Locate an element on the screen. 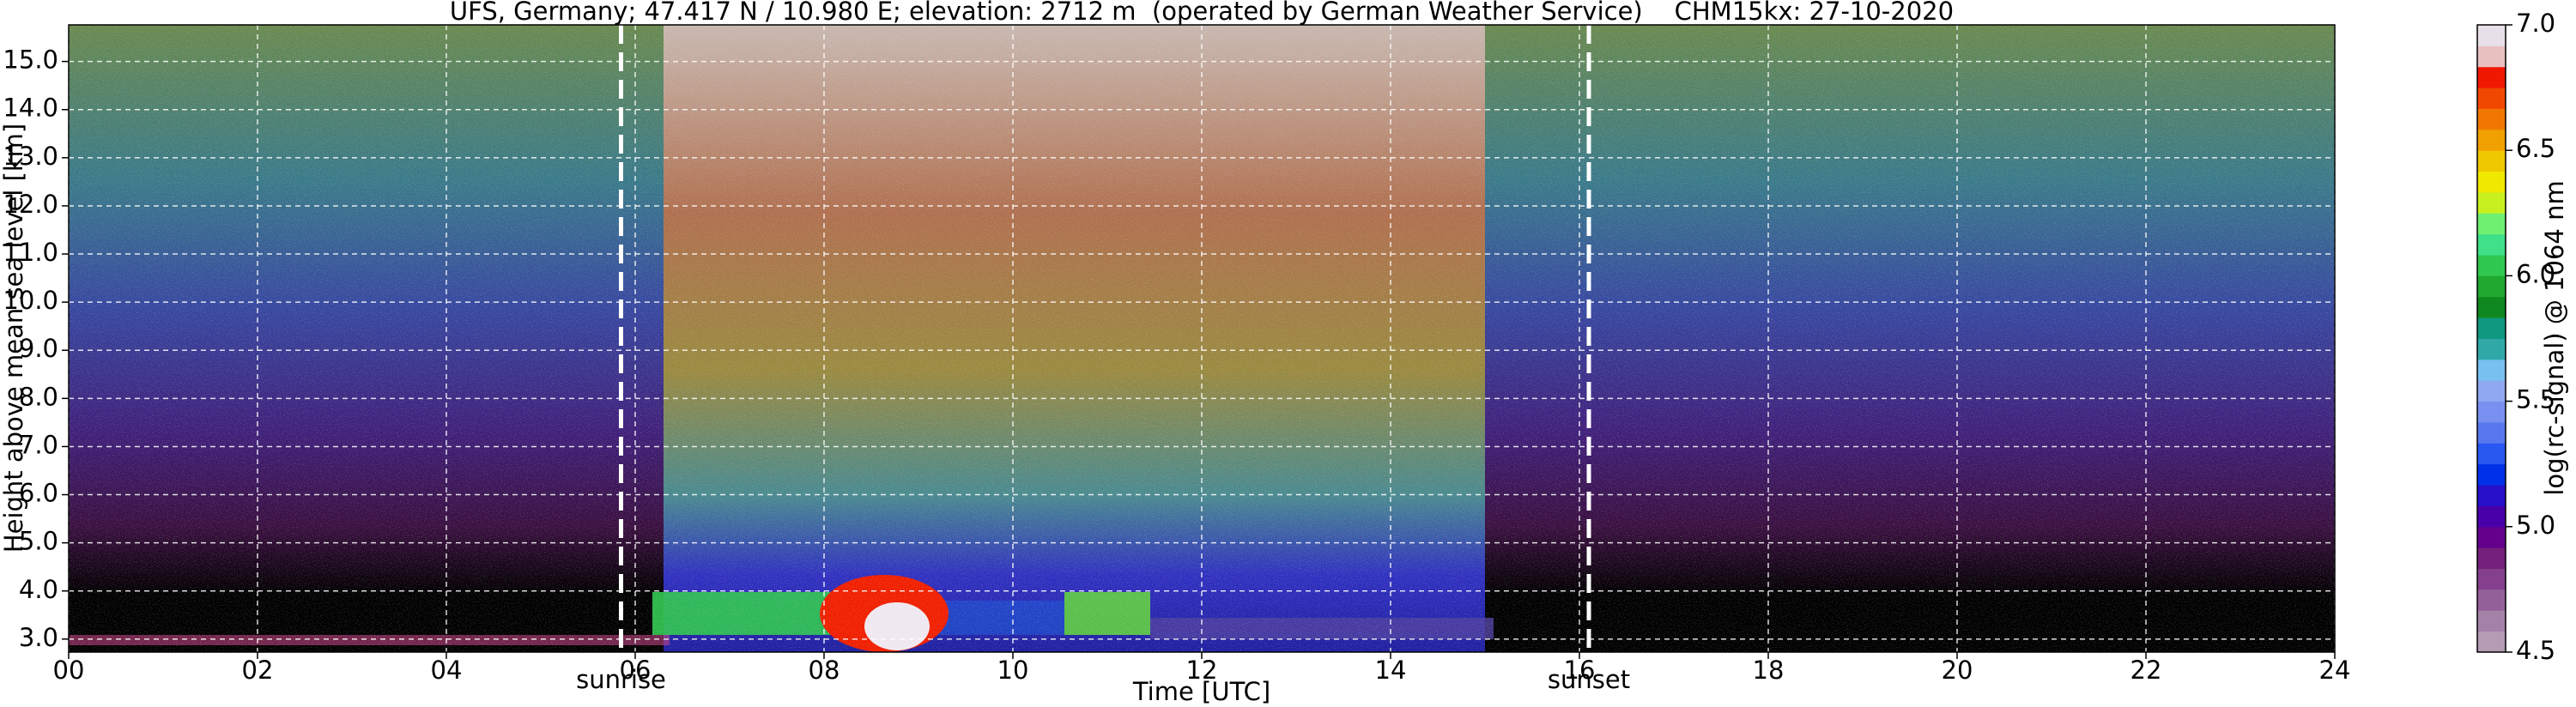 Image resolution: width=2576 pixels, height=707 pixels. x-tick-label: 24 is located at coordinates (2335, 670).